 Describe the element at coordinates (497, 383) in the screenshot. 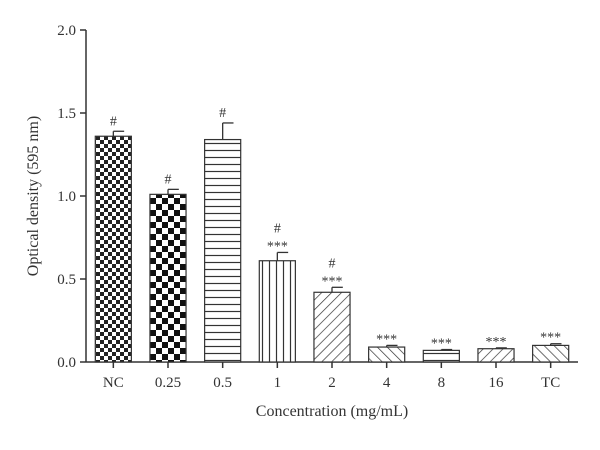

I see `x-tick-label: 16` at that location.